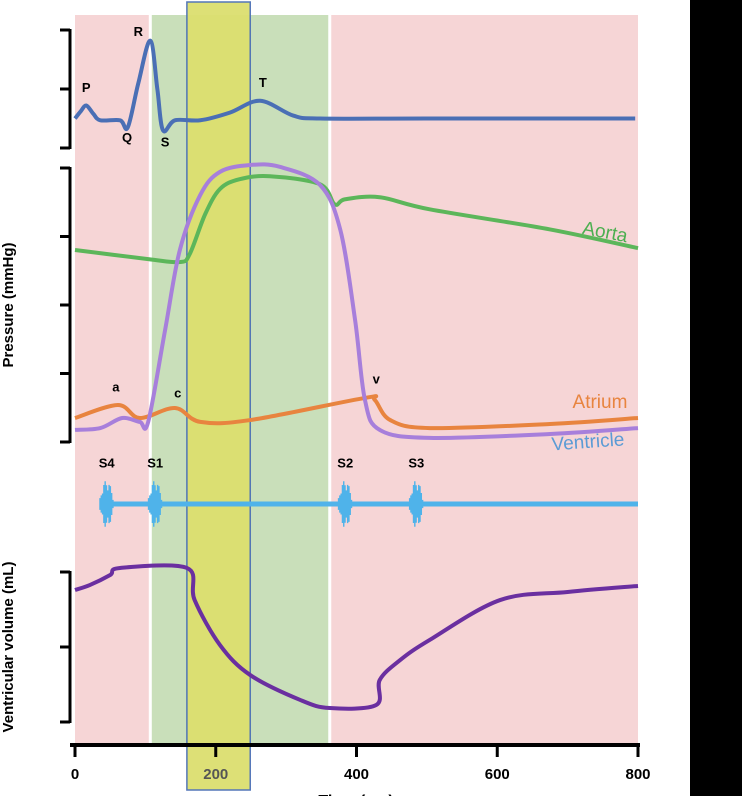 The width and height of the screenshot is (742, 796). I want to click on annotation: a, so click(116, 386).